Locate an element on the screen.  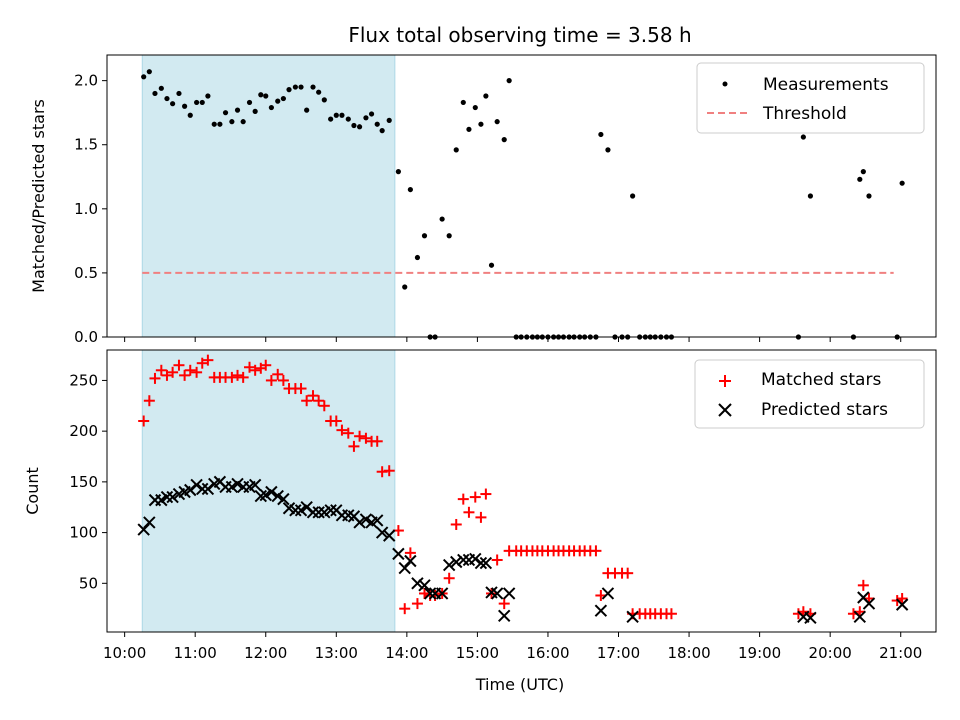
top-y-axis-ticks: 0.0 0.5 1.0 1.5 2.0 is located at coordinates (90, 209).